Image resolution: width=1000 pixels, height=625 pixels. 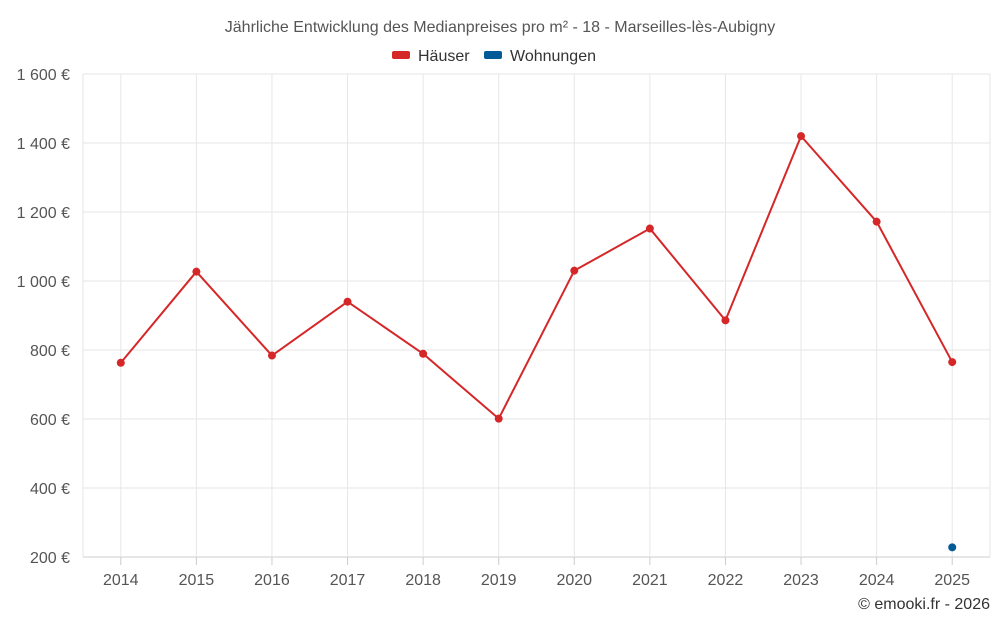 I want to click on x-tick-label: 2014, so click(x=121, y=580).